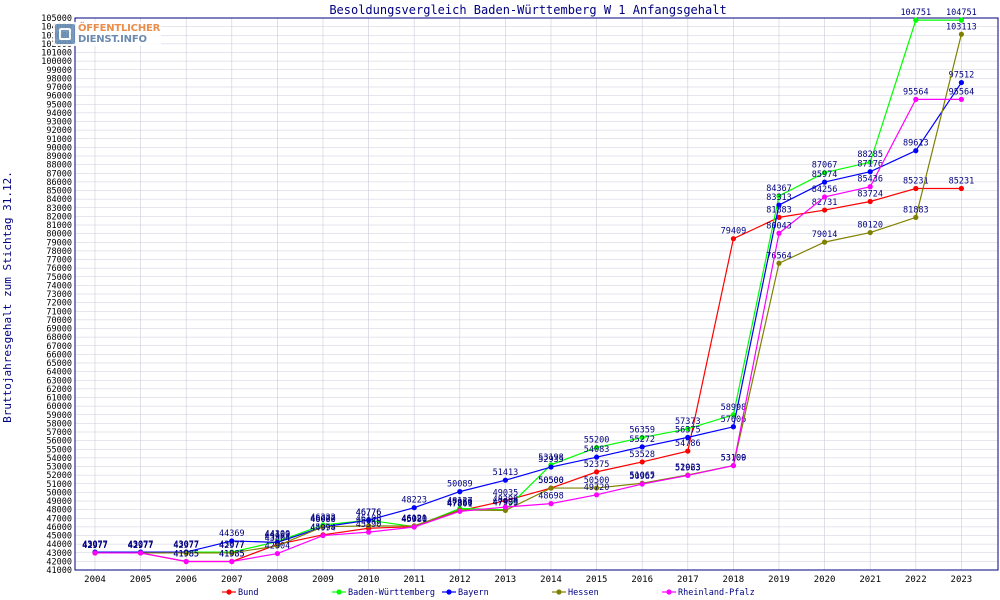  What do you see at coordinates (59, 528) in the screenshot?
I see `y-tick-label: 46000` at bounding box center [59, 528].